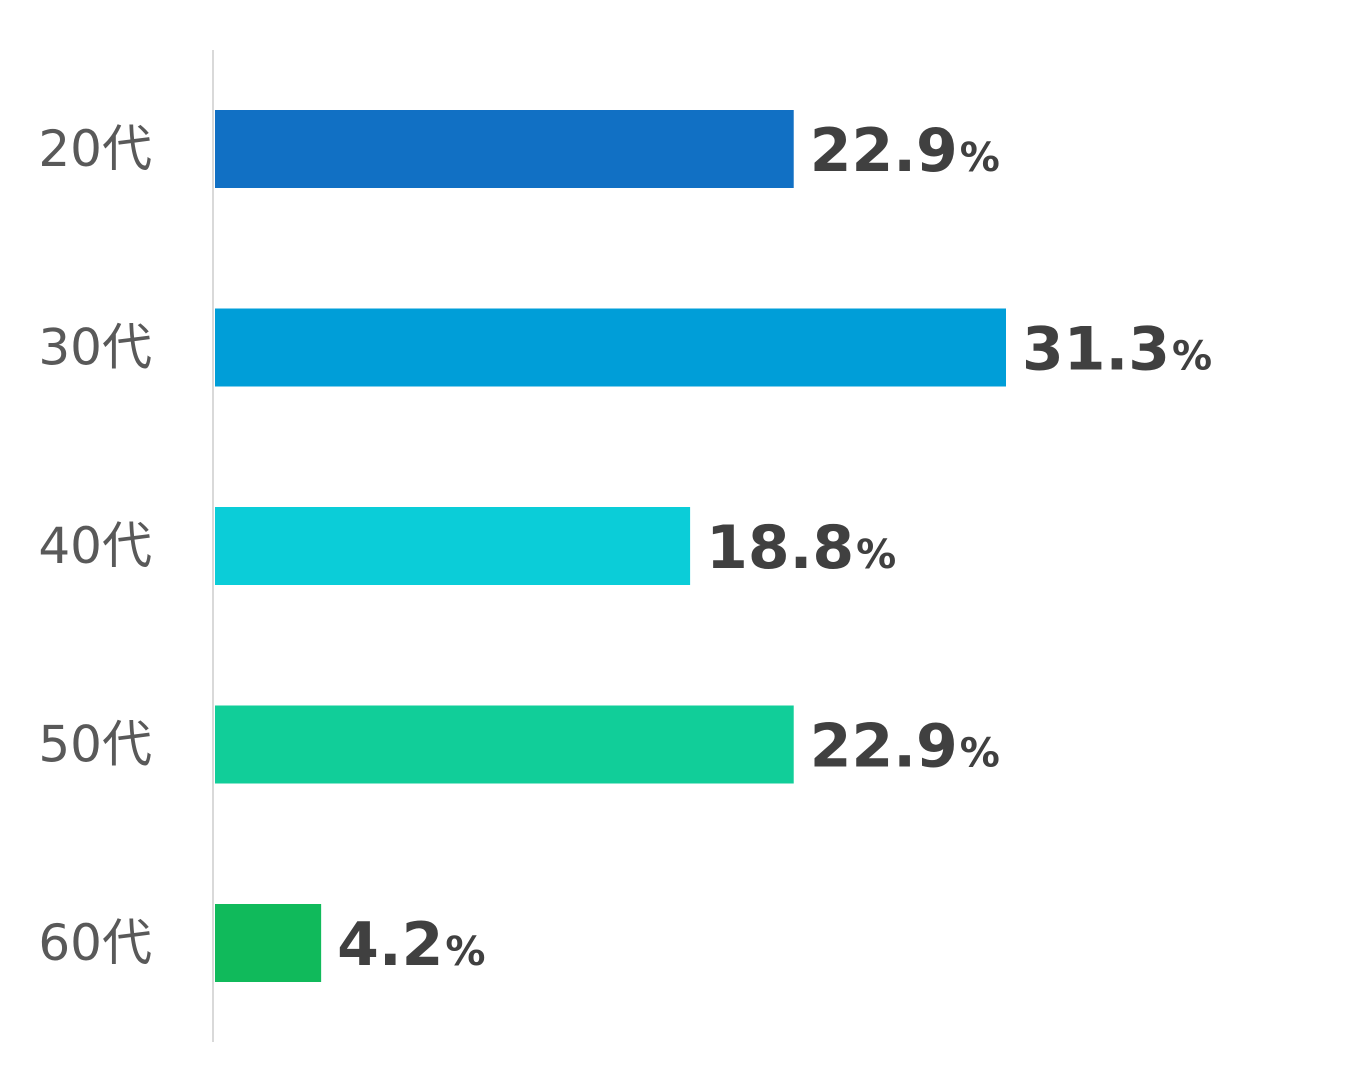 This screenshot has width=1353, height=1092. I want to click on data-label-value: 31.3, so click(1096, 350).